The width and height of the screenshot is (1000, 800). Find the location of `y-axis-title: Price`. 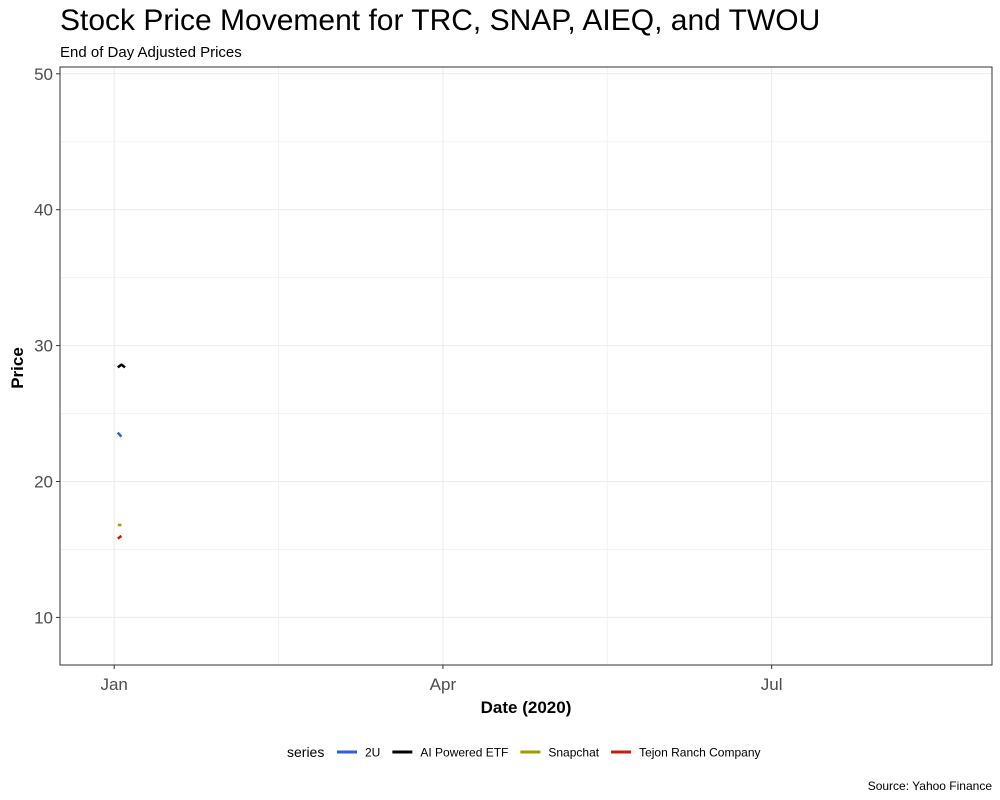

y-axis-title: Price is located at coordinates (17, 368).